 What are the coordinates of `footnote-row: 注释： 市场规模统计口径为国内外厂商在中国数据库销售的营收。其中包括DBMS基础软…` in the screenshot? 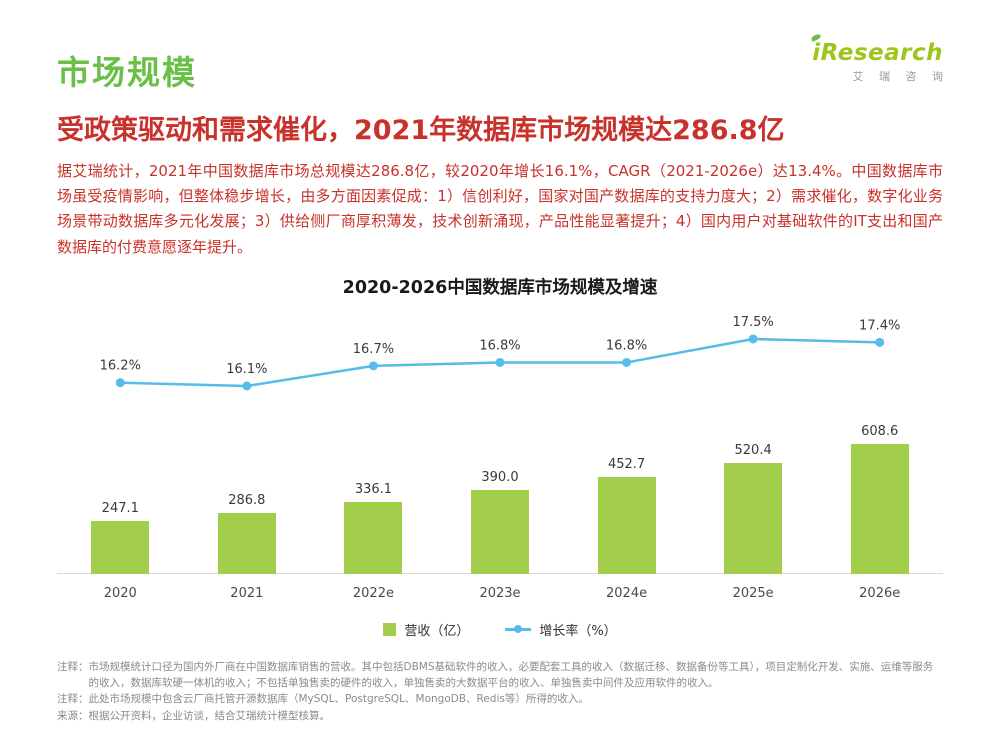 It's located at (500, 675).